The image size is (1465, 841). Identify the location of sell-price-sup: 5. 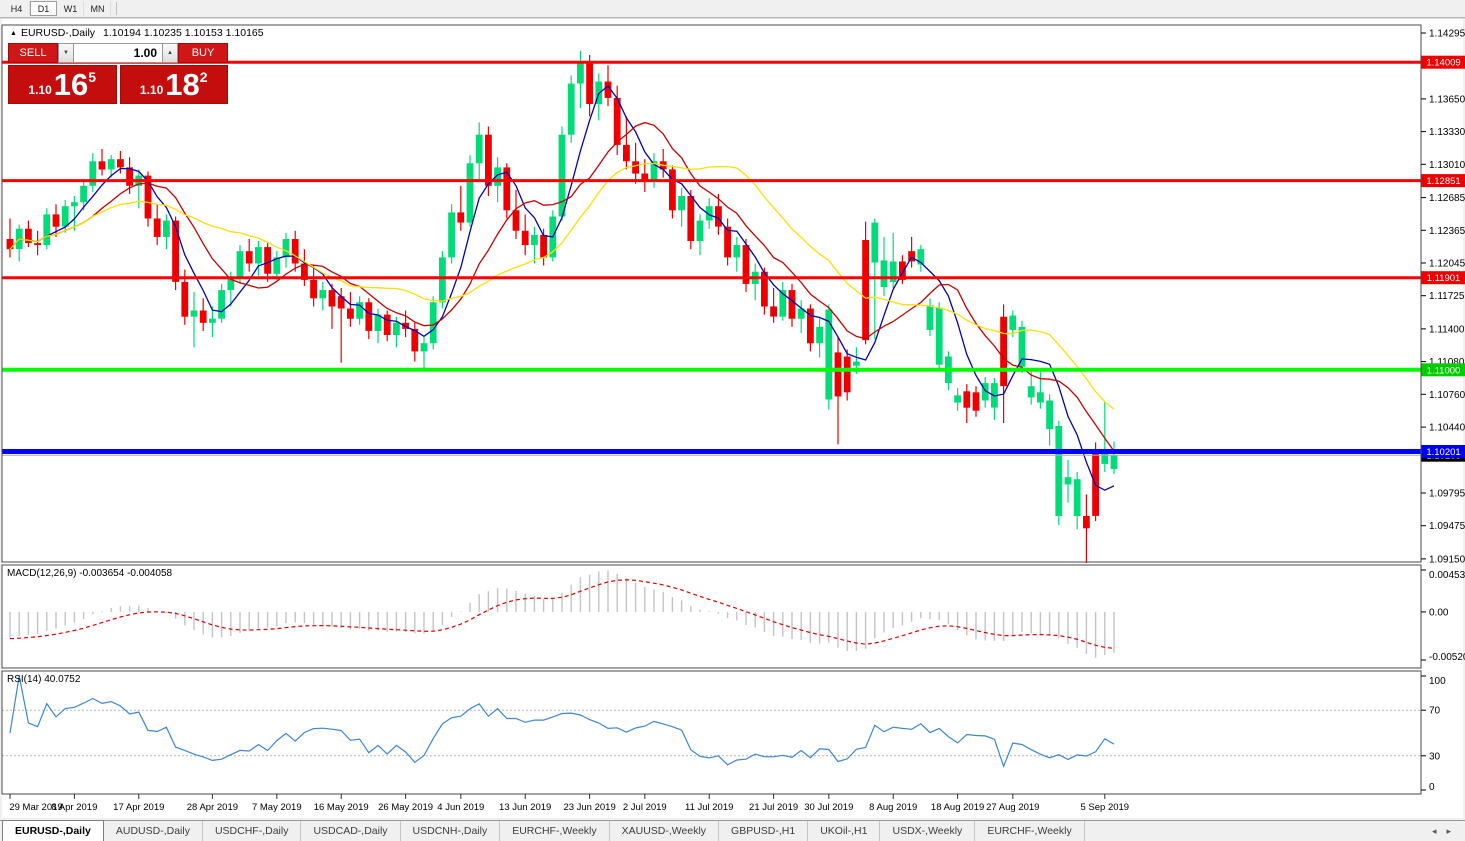
(92, 77).